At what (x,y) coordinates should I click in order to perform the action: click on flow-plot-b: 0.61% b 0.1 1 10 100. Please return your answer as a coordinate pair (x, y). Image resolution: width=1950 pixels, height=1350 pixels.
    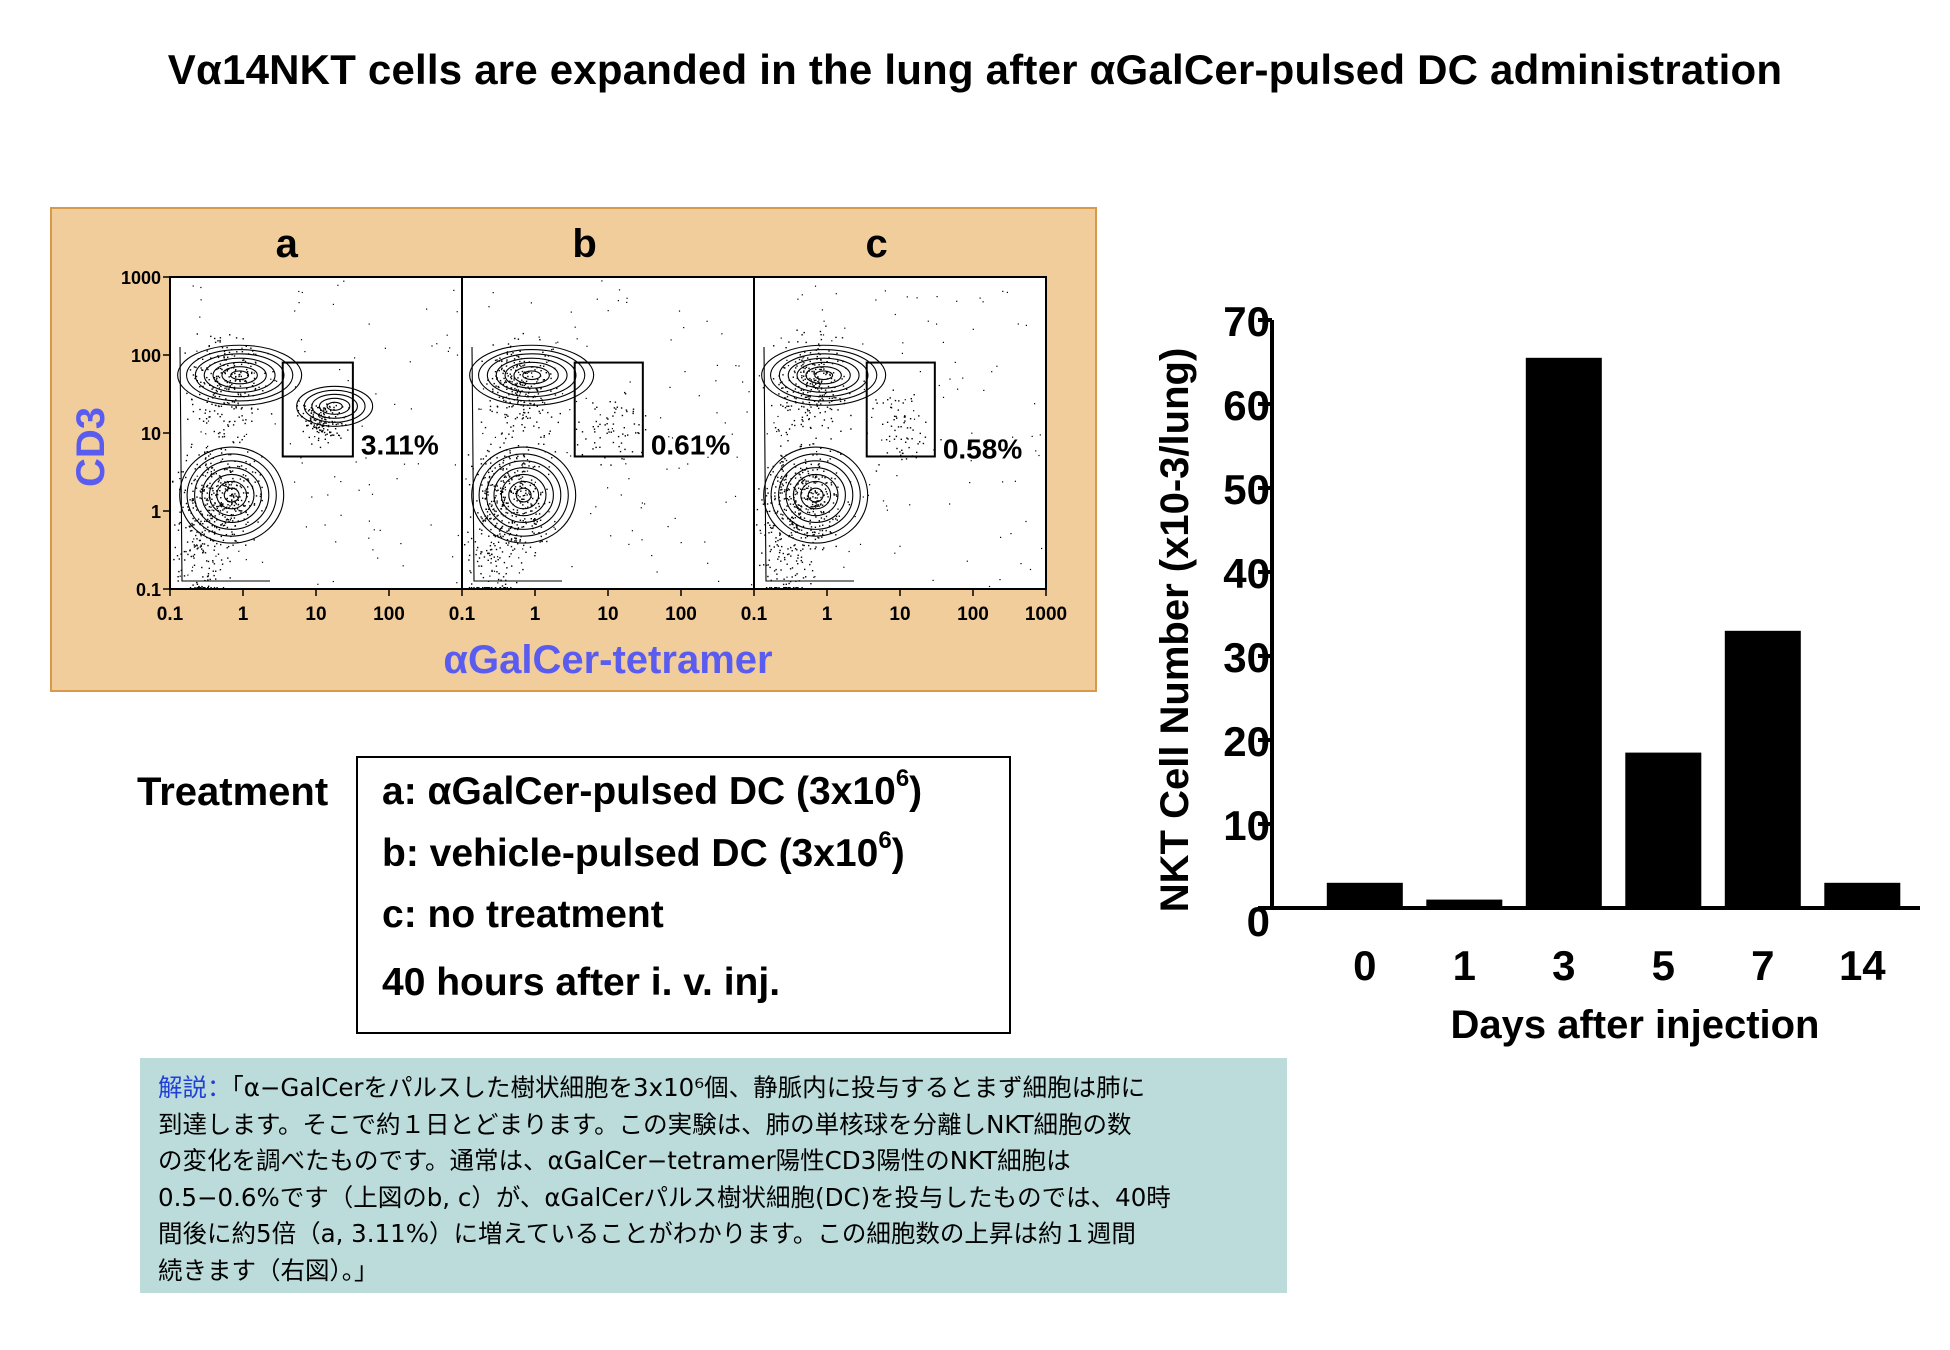
    Looking at the image, I should click on (602, 423).